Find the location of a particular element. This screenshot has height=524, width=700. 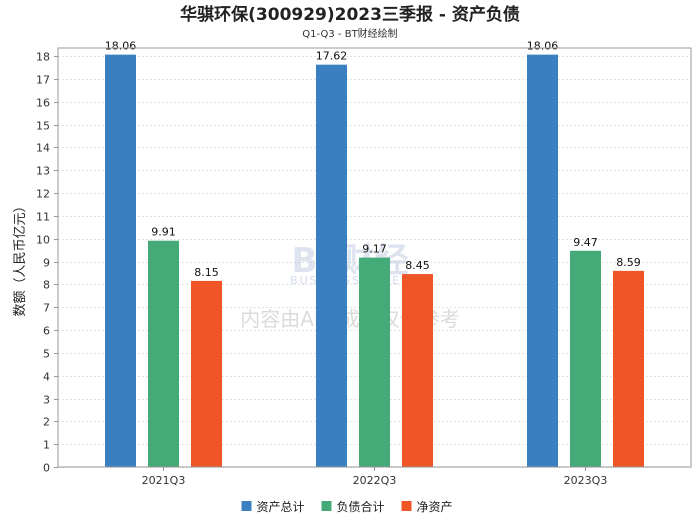

x-tick-label: 2022Q3 is located at coordinates (375, 480).